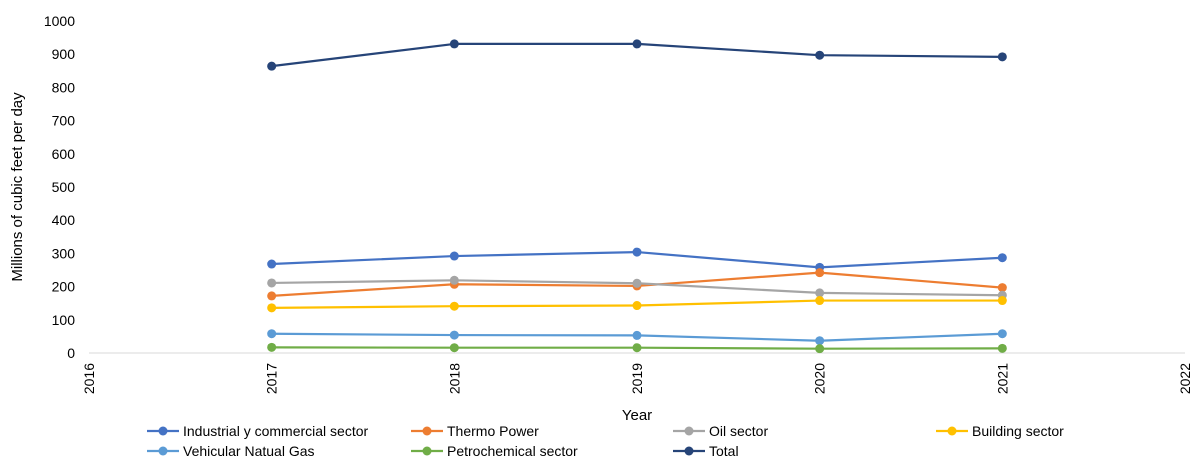 This screenshot has width=1193, height=460. What do you see at coordinates (1185, 378) in the screenshot?
I see `x-tick-label: 2022` at bounding box center [1185, 378].